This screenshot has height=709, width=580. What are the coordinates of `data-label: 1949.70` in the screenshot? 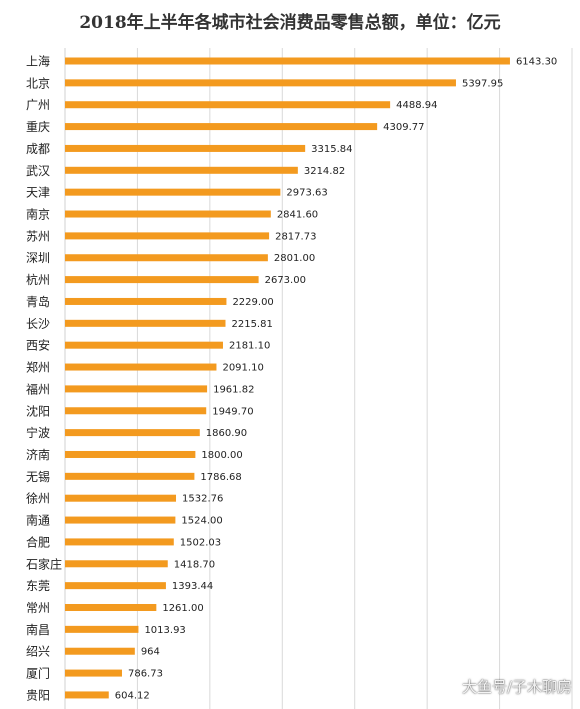 It's located at (232, 411).